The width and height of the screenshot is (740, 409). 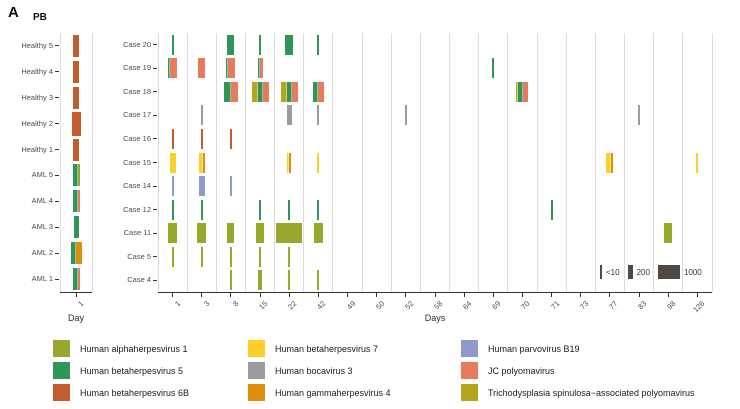 I want to click on virus-bar-b19, so click(x=172, y=186).